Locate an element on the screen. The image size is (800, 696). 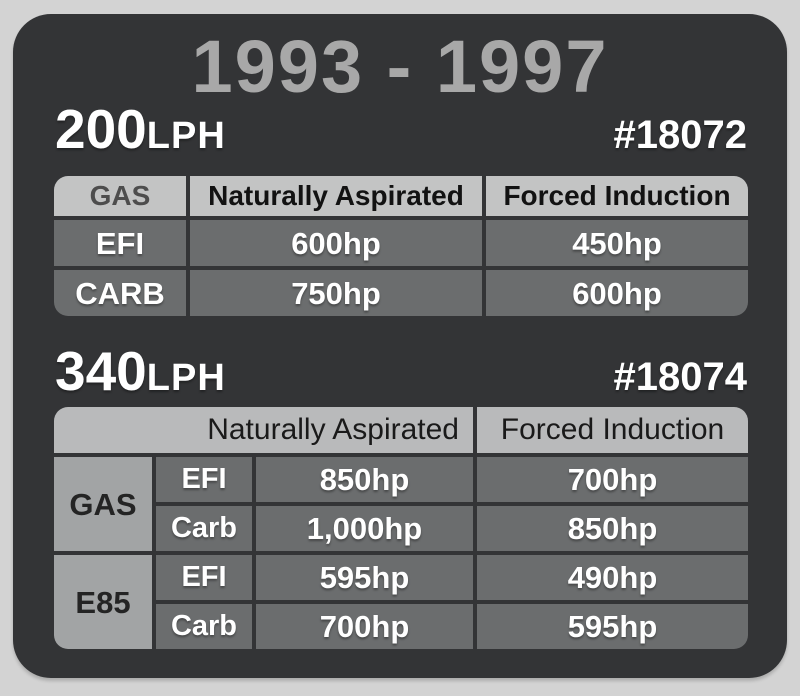
hp-value-gas-carb-fi: 850hp is located at coordinates (612, 528).